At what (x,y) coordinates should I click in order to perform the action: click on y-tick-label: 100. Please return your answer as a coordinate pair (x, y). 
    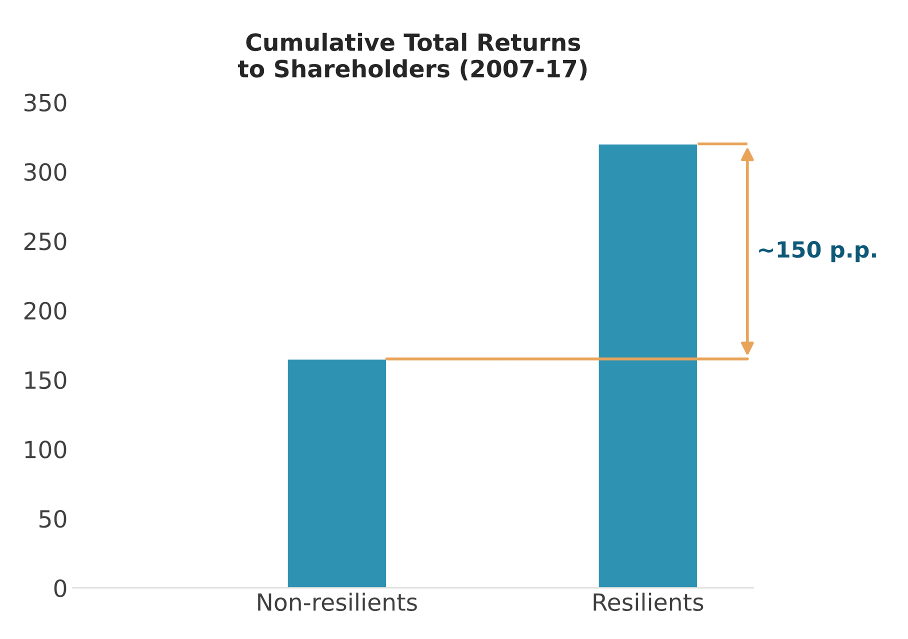
    Looking at the image, I should click on (45, 449).